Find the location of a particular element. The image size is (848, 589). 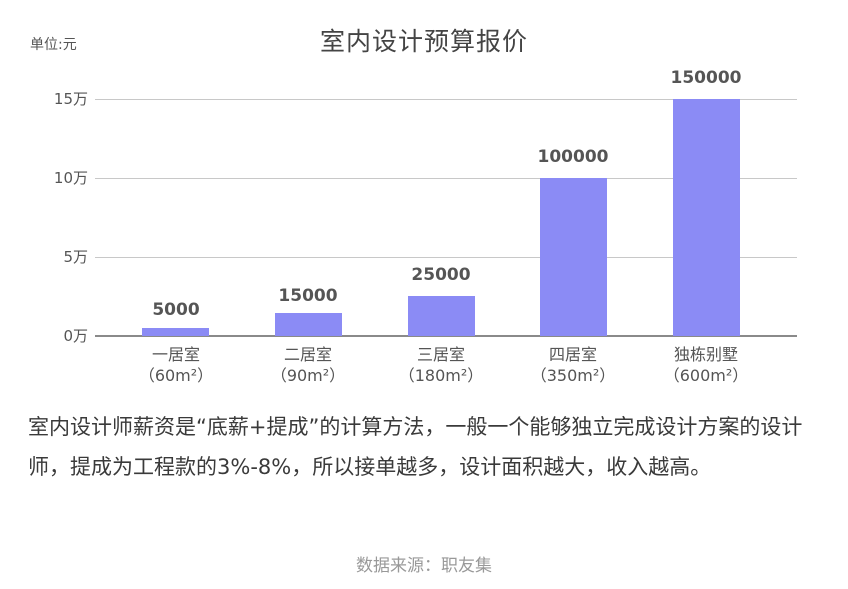

x-label: 三居室 （180m²） is located at coordinates (441, 365).